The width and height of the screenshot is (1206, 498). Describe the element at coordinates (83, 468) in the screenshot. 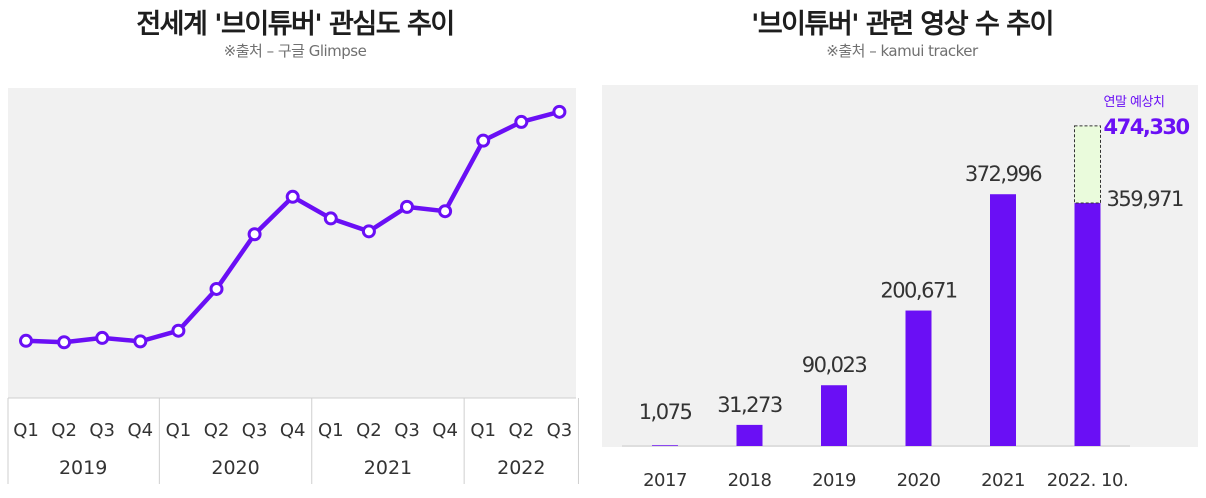

I see `year-label: 2019` at that location.